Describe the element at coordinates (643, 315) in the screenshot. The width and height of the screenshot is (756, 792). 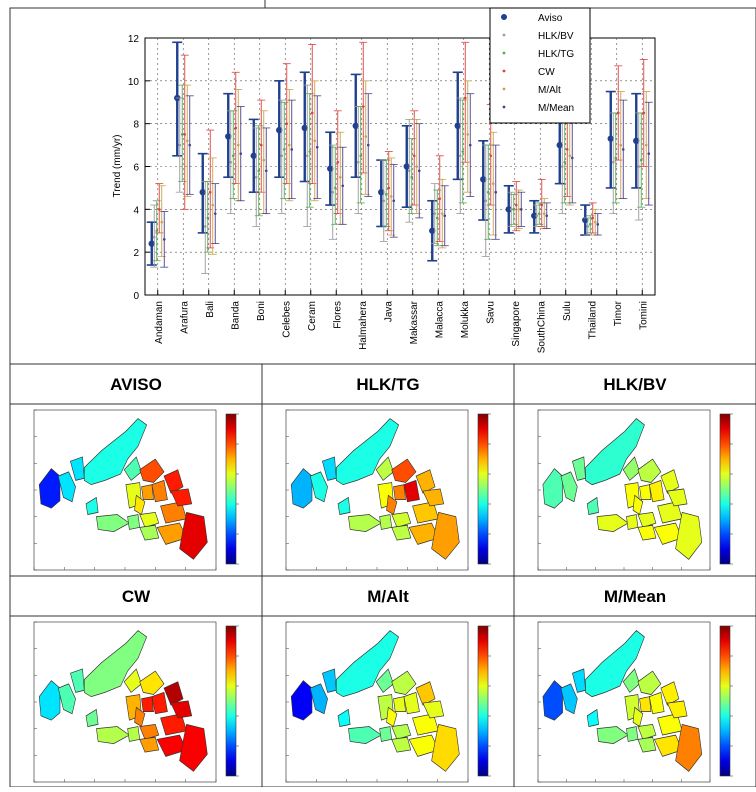
I see `x-tick-label: Tomini` at that location.